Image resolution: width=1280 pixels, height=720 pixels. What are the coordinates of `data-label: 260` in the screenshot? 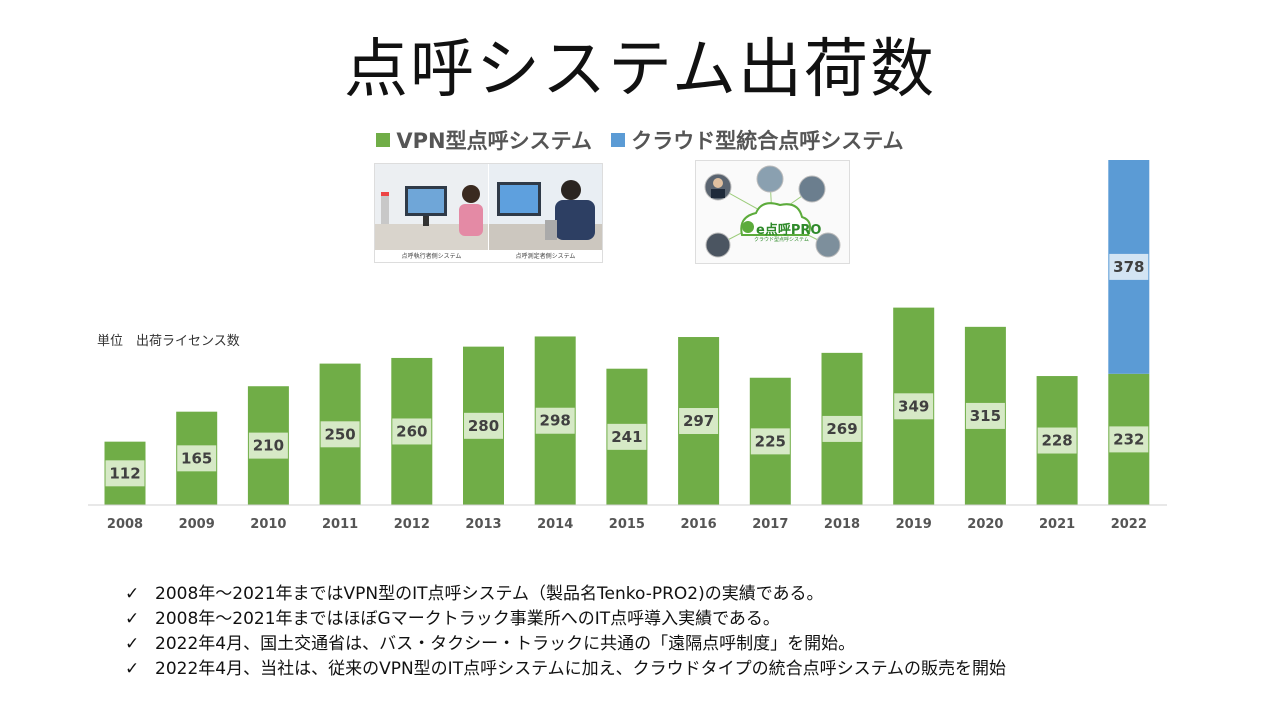 It's located at (411, 431).